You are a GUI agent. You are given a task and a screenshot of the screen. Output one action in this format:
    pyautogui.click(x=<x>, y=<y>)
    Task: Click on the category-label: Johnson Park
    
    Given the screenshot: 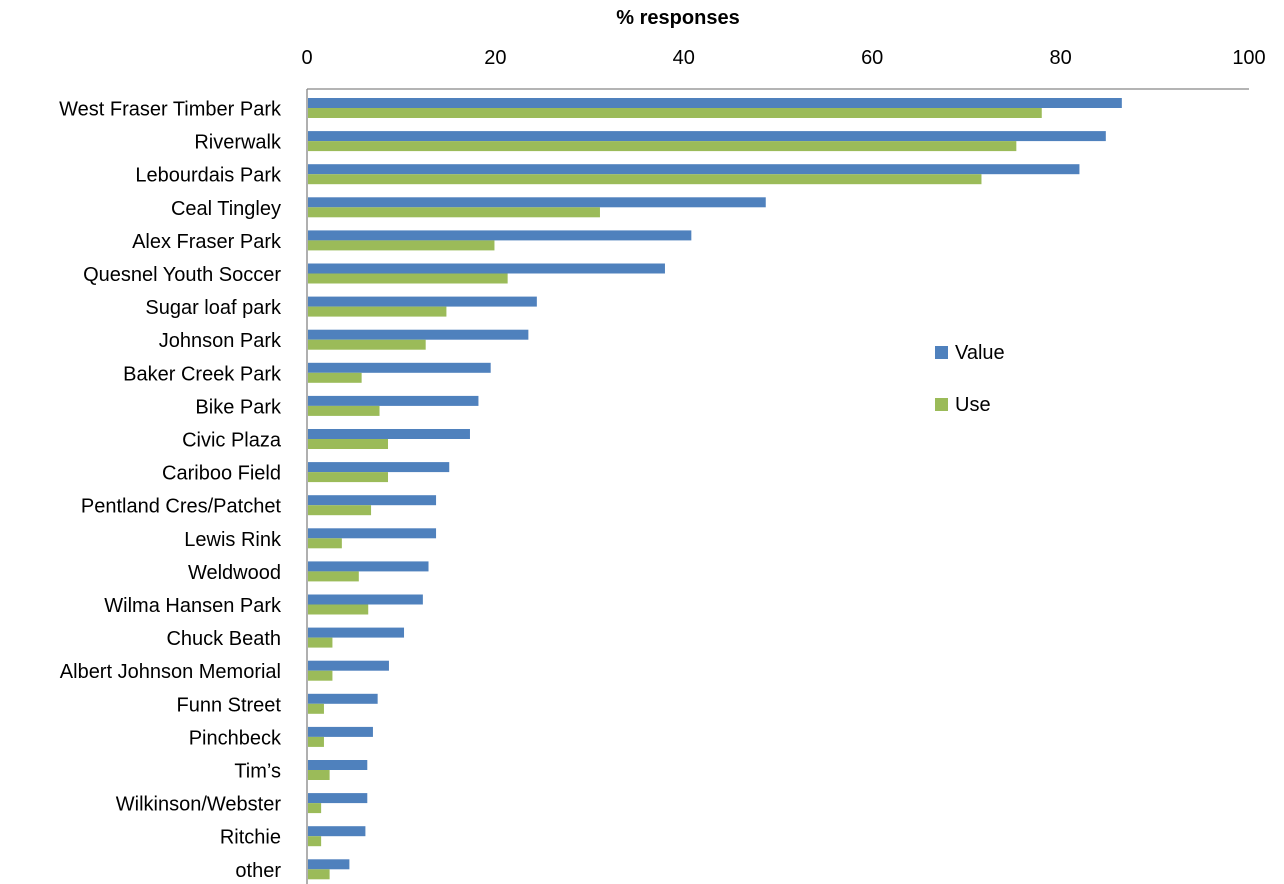 What is the action you would take?
    pyautogui.click(x=220, y=341)
    